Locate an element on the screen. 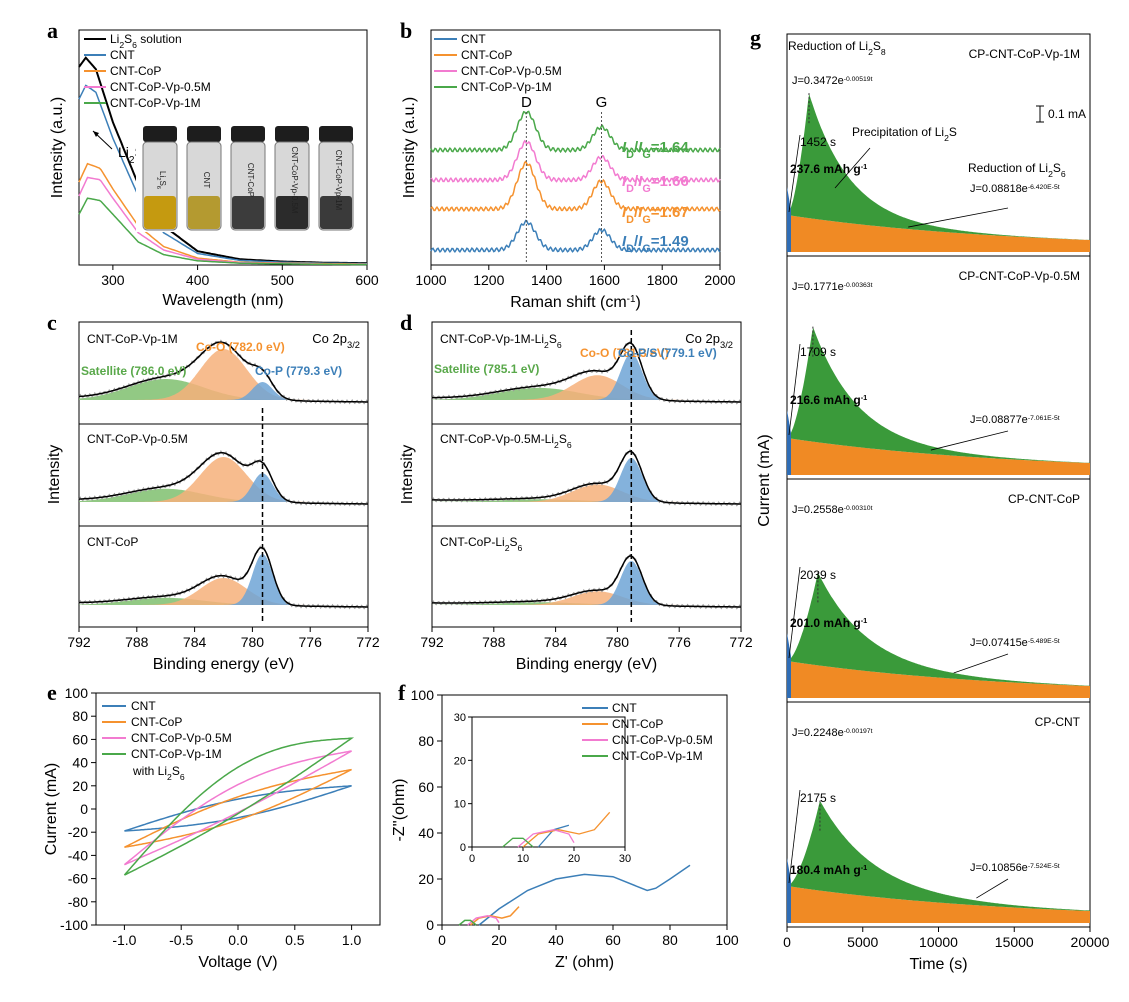 Image resolution: width=1129 pixels, height=1002 pixels. fit-equation: J=0.08877e-7.061E-5t is located at coordinates (1015, 420).